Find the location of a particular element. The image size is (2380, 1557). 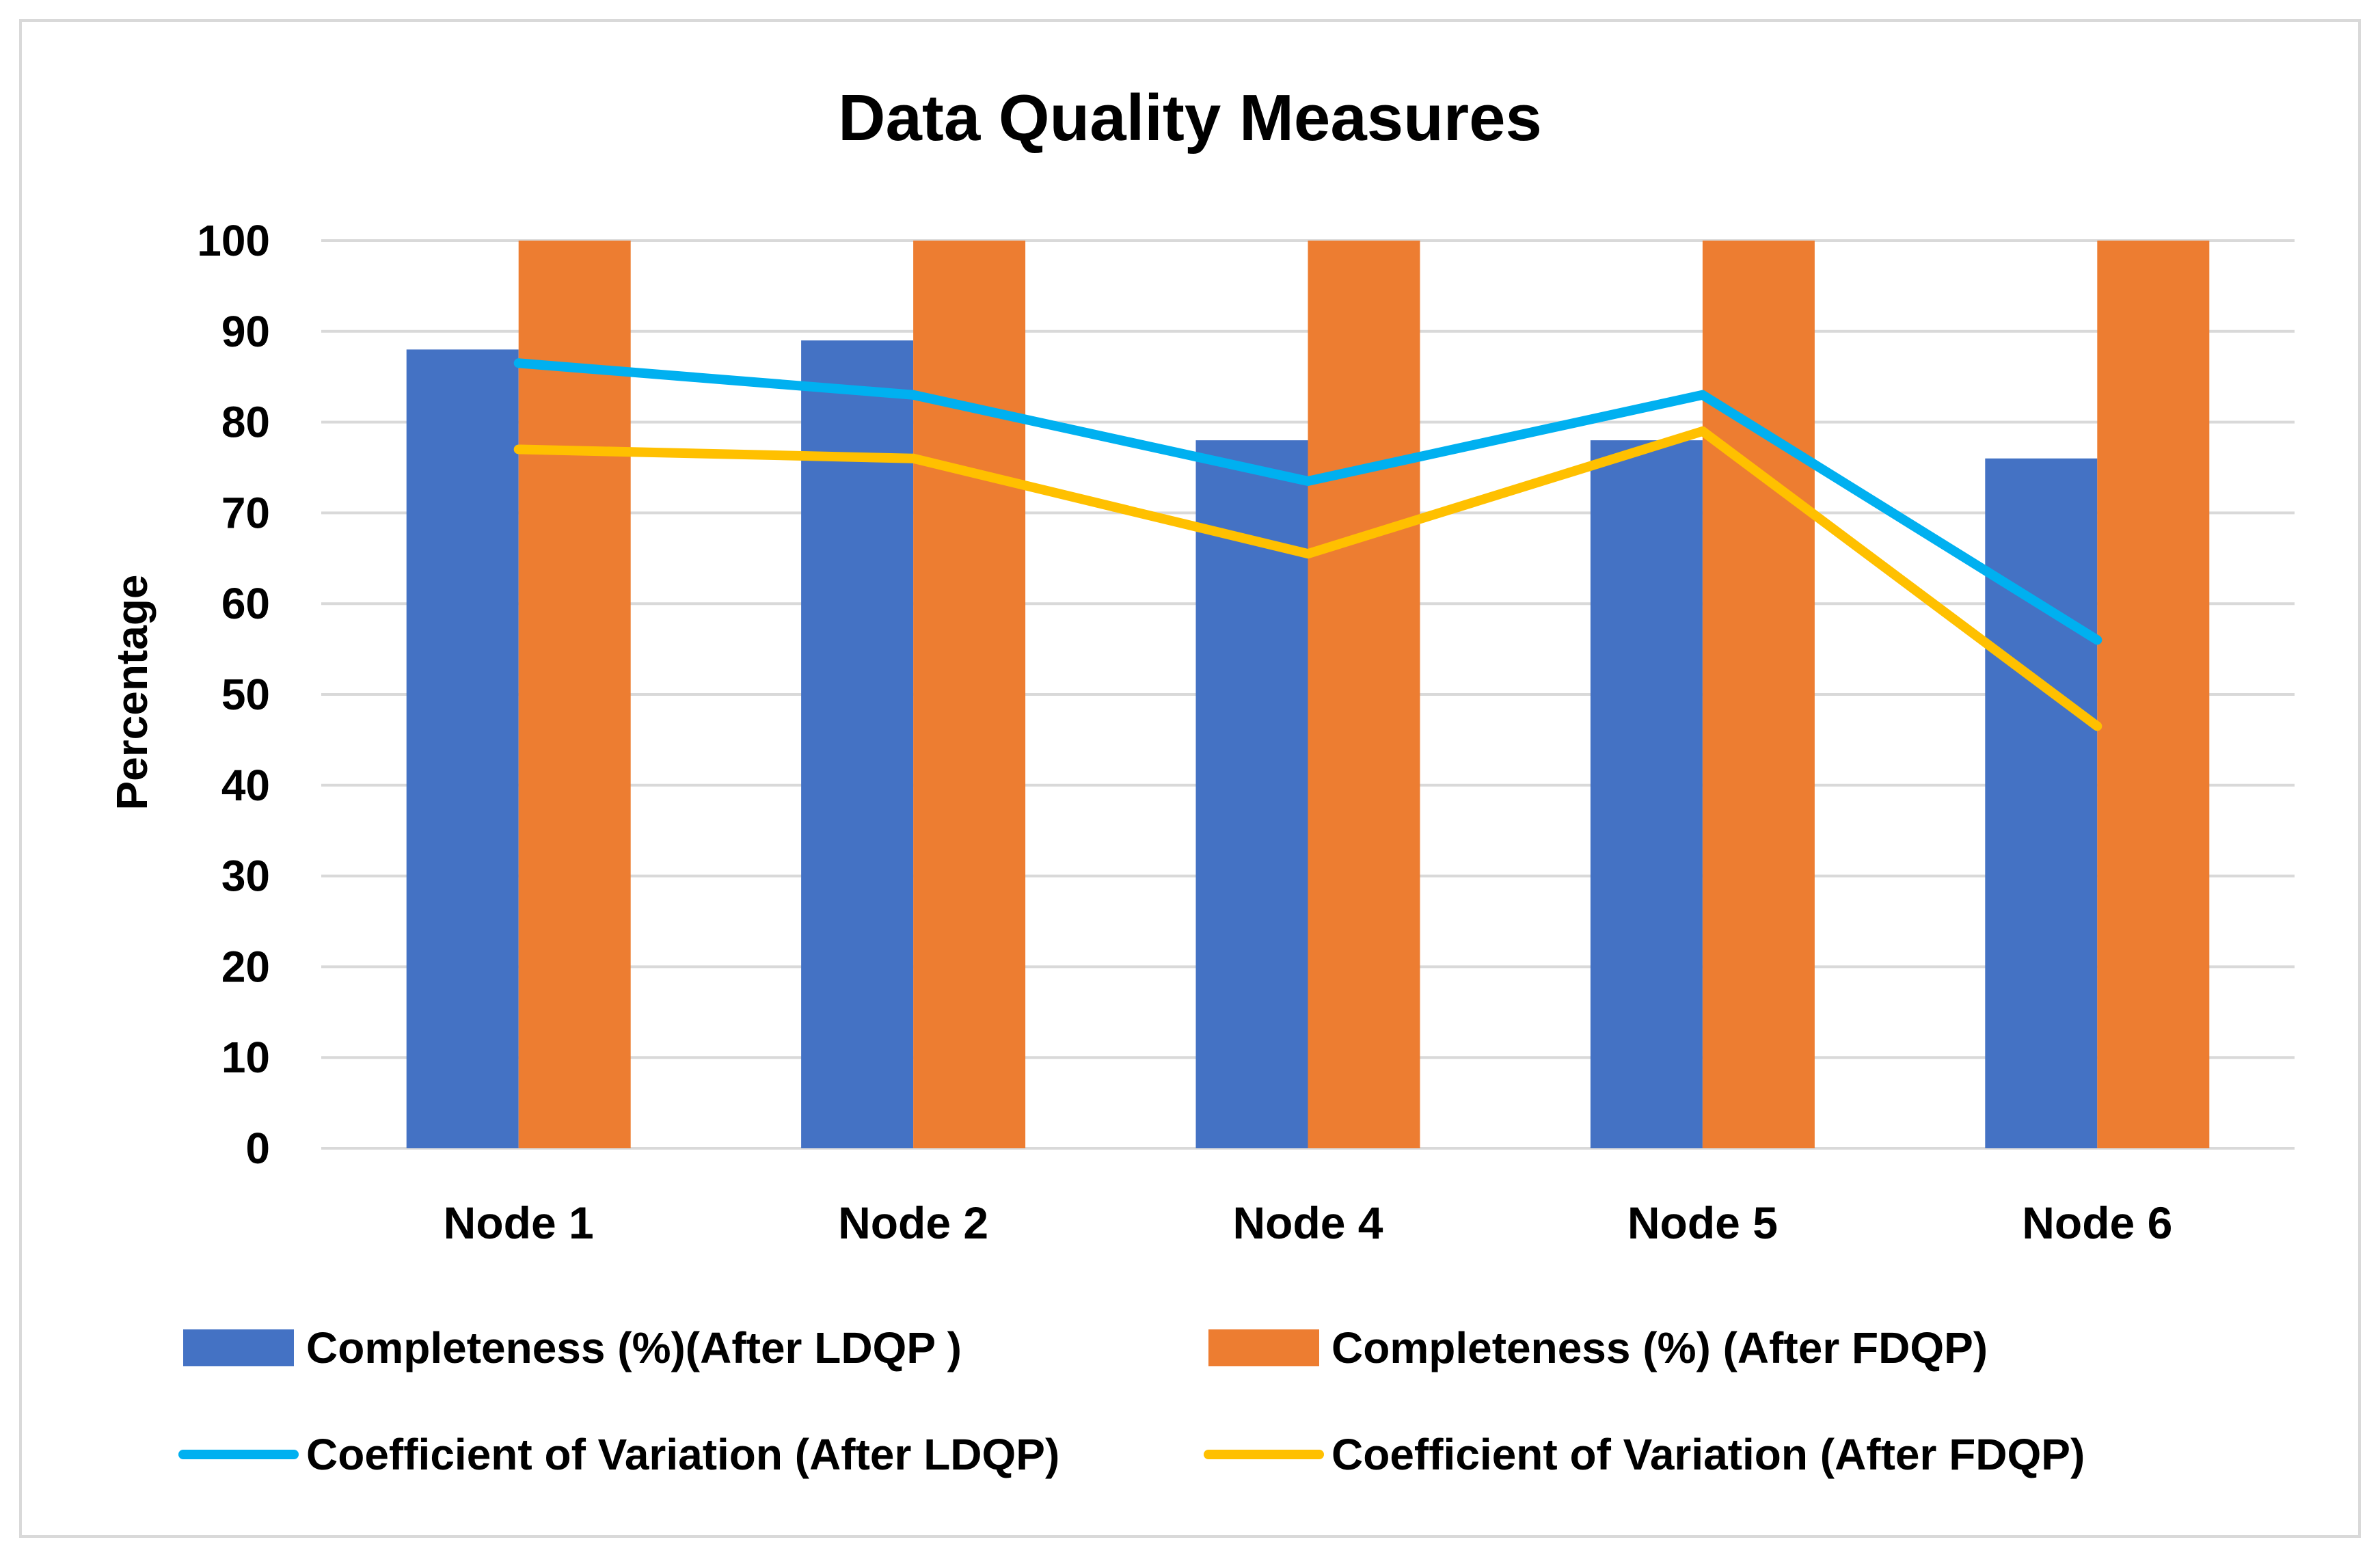

y-tick-label: 90 is located at coordinates (245, 331).